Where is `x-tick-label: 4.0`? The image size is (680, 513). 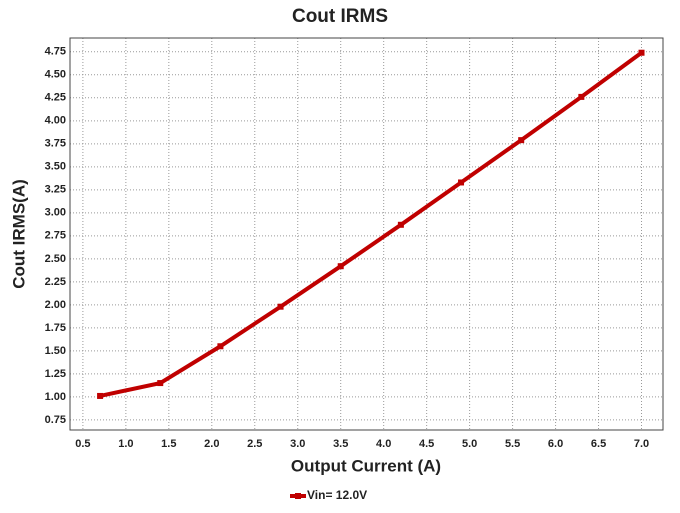
x-tick-label: 4.0 is located at coordinates (383, 444).